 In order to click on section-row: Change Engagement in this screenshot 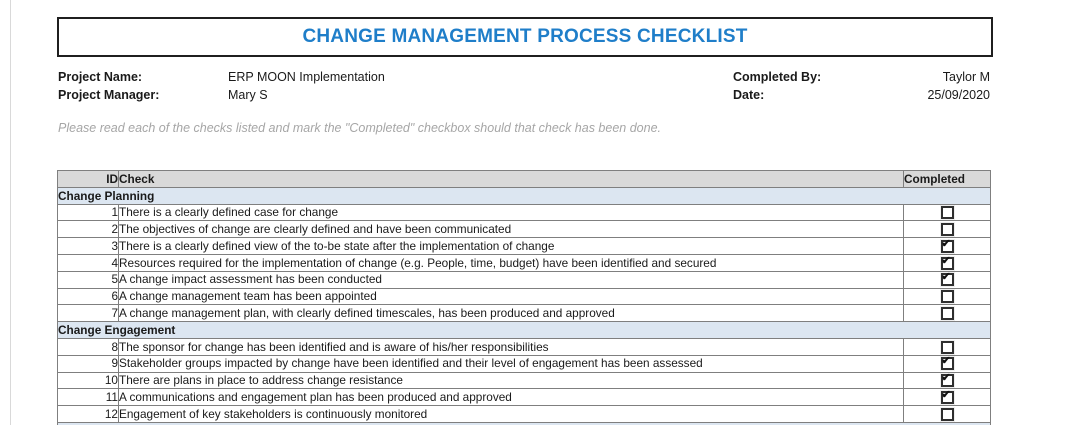, I will do `click(524, 330)`.